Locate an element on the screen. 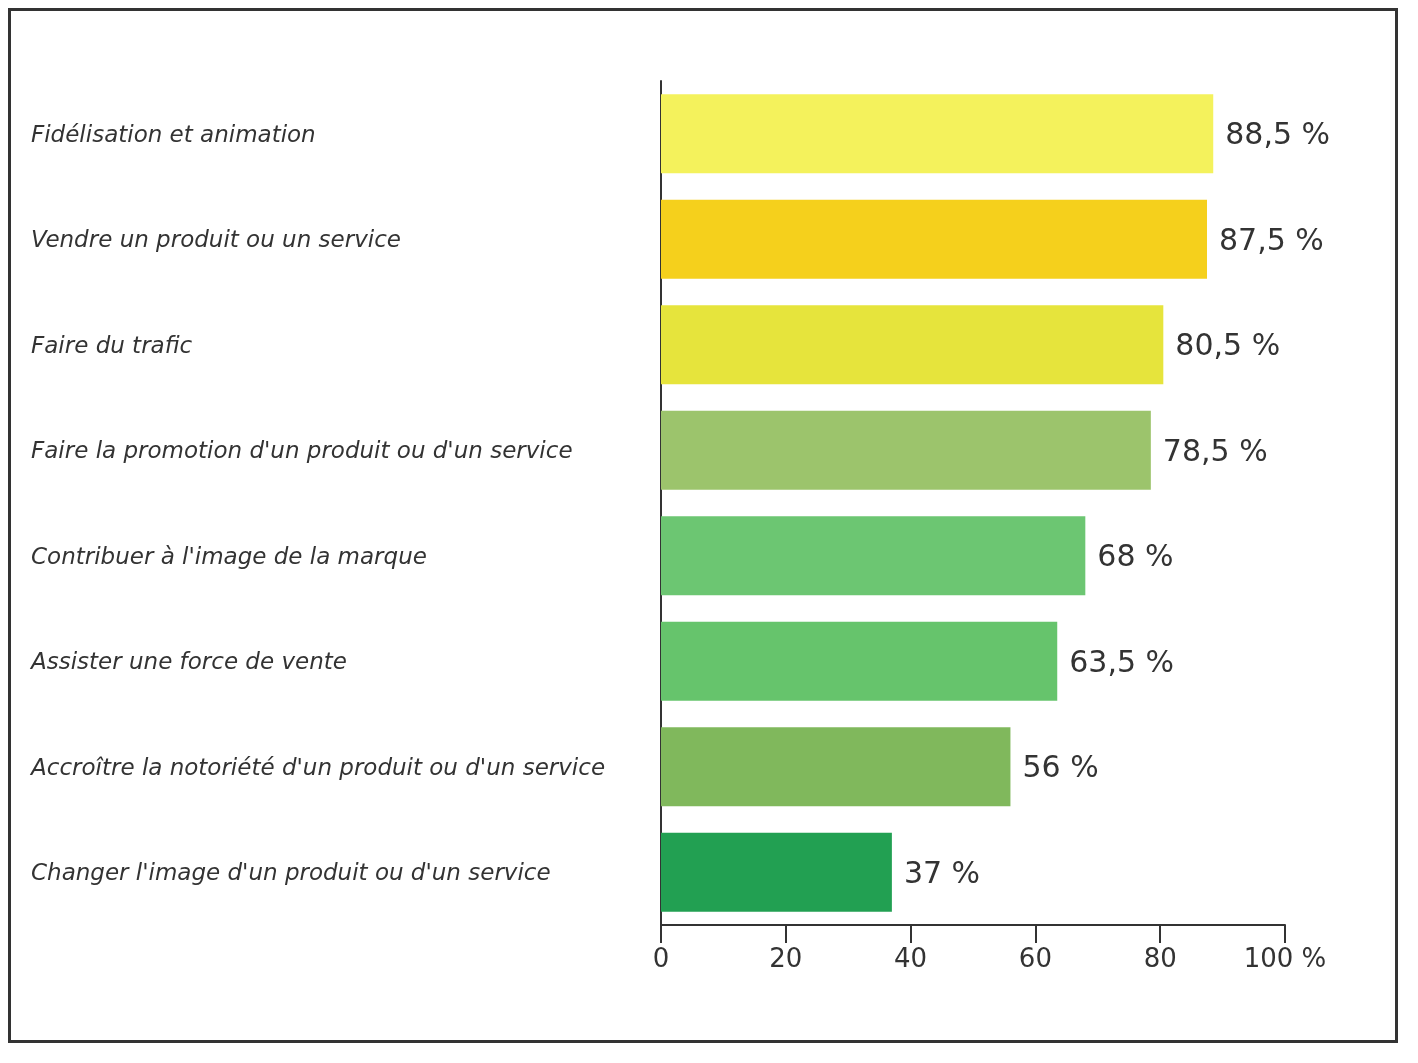 Image resolution: width=1418 pixels, height=1063 pixels. data-label: 88,5 % is located at coordinates (1278, 134).